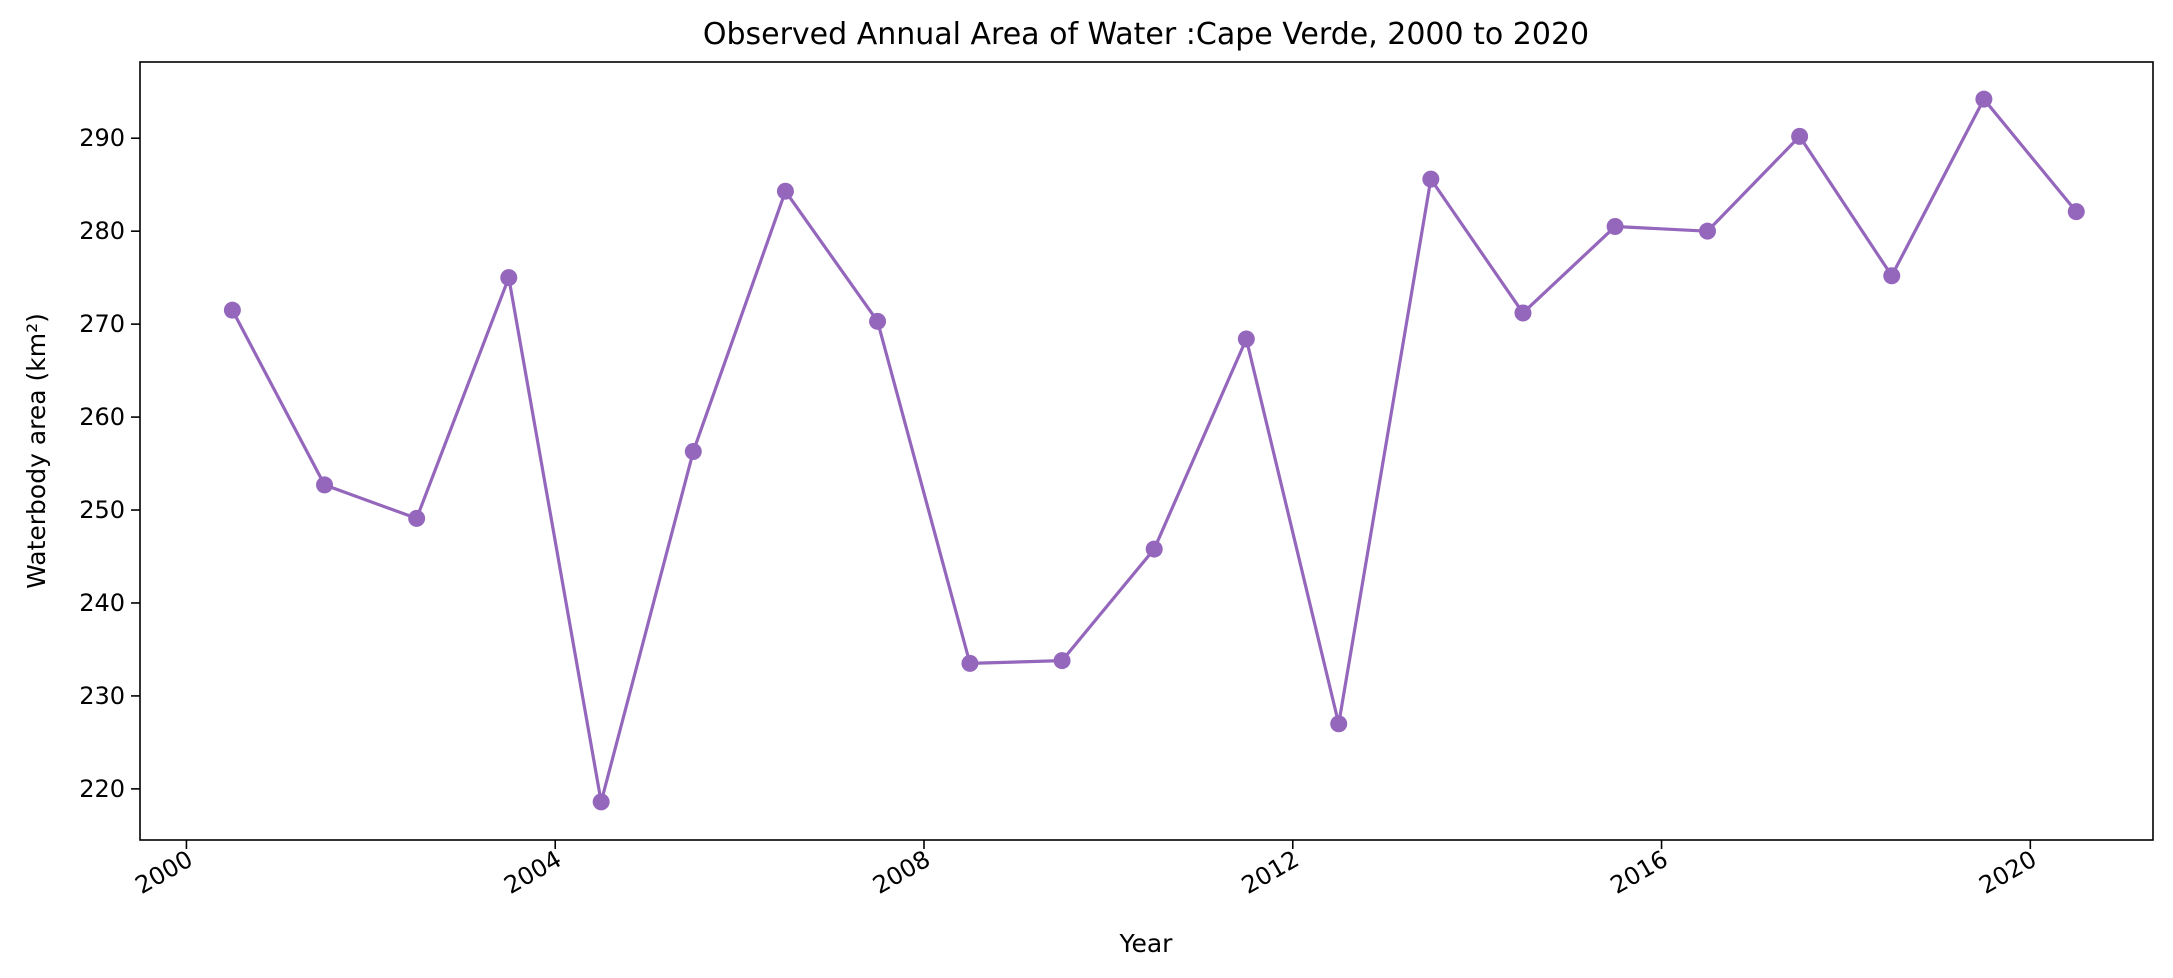 This screenshot has width=2173, height=978. Describe the element at coordinates (1146, 943) in the screenshot. I see `x-axis-label: Year` at that location.